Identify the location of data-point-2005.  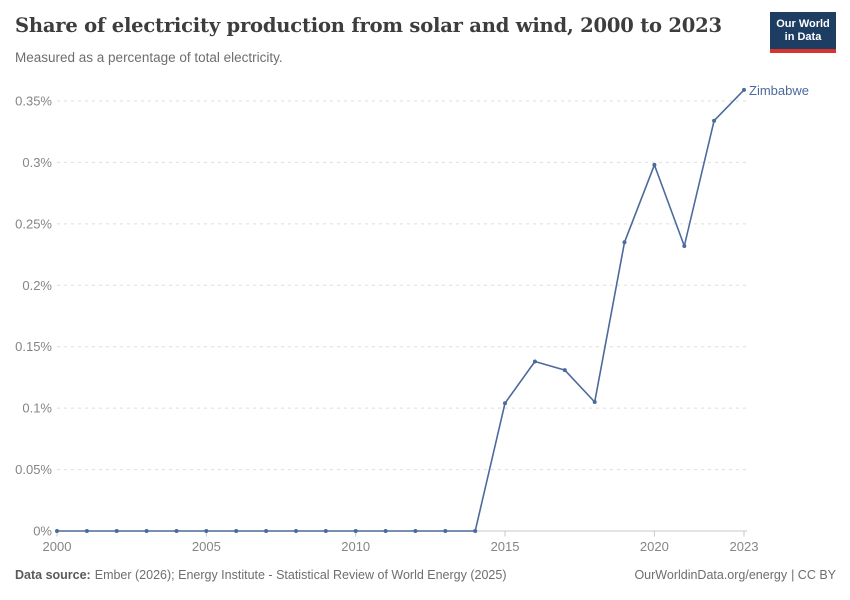
(206, 531).